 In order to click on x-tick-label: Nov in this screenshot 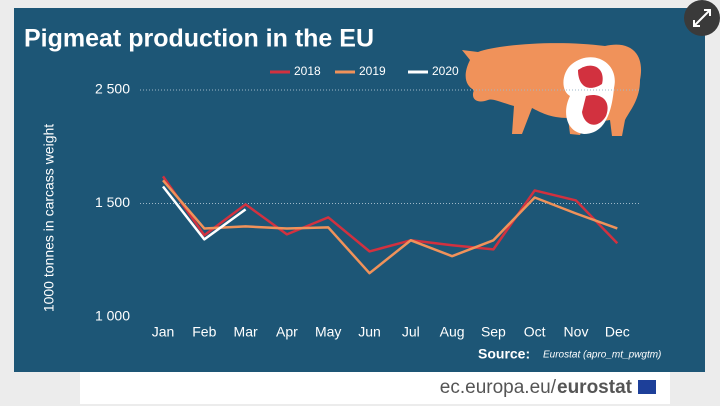, I will do `click(576, 332)`.